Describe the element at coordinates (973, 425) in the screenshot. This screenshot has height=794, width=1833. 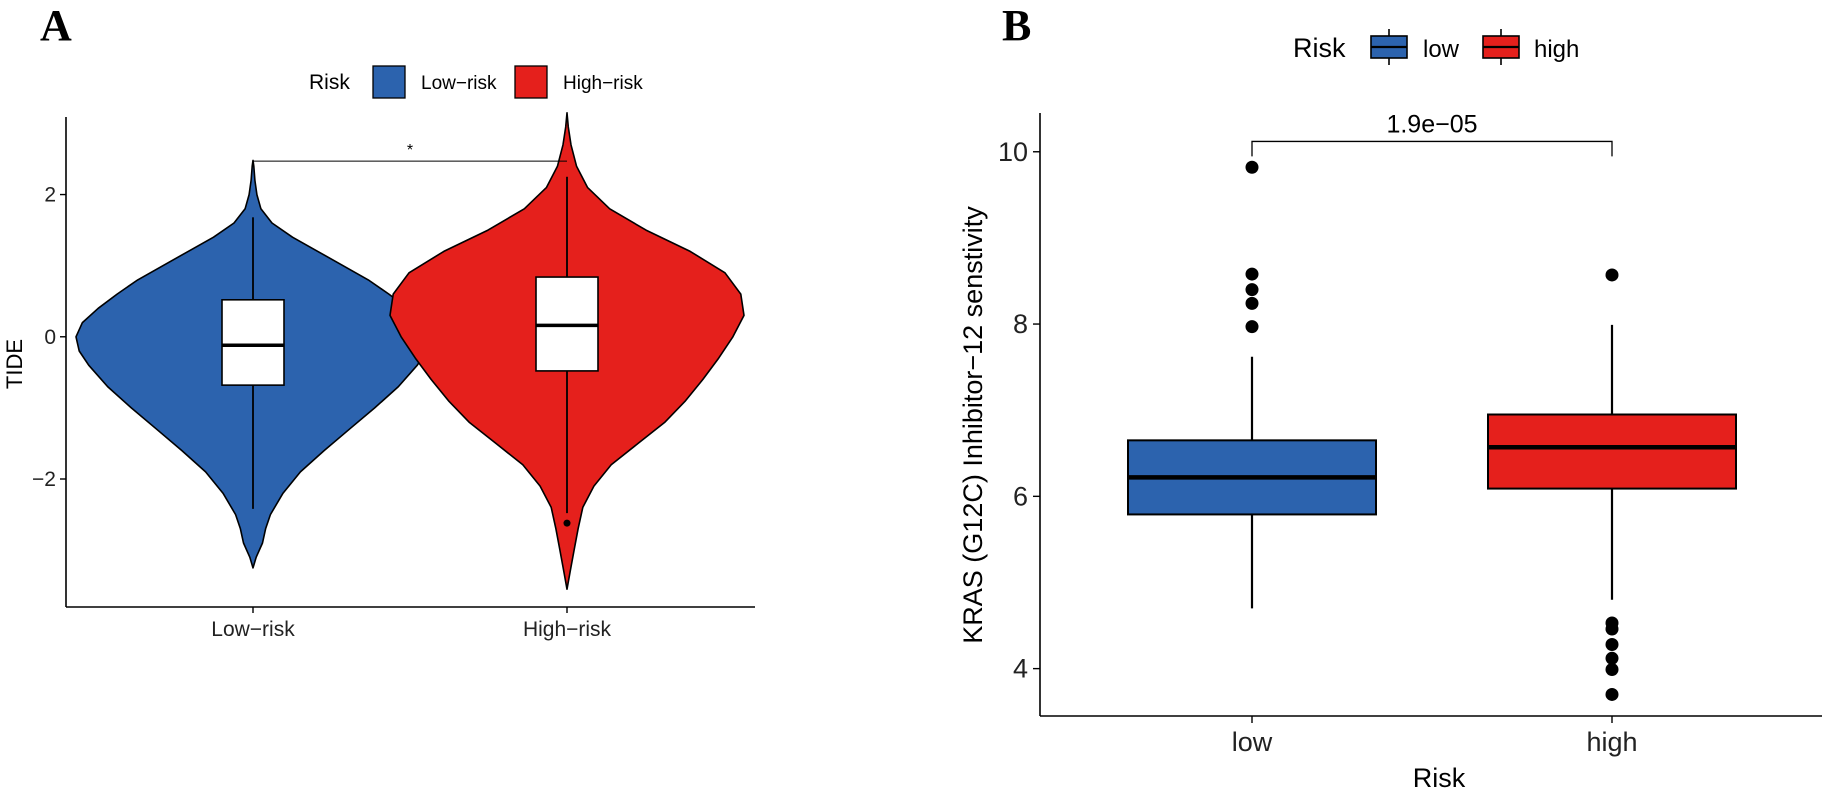
I see `y-axis-title-b: KRAS (G12C) Inhibitor−12 senstivity` at that location.